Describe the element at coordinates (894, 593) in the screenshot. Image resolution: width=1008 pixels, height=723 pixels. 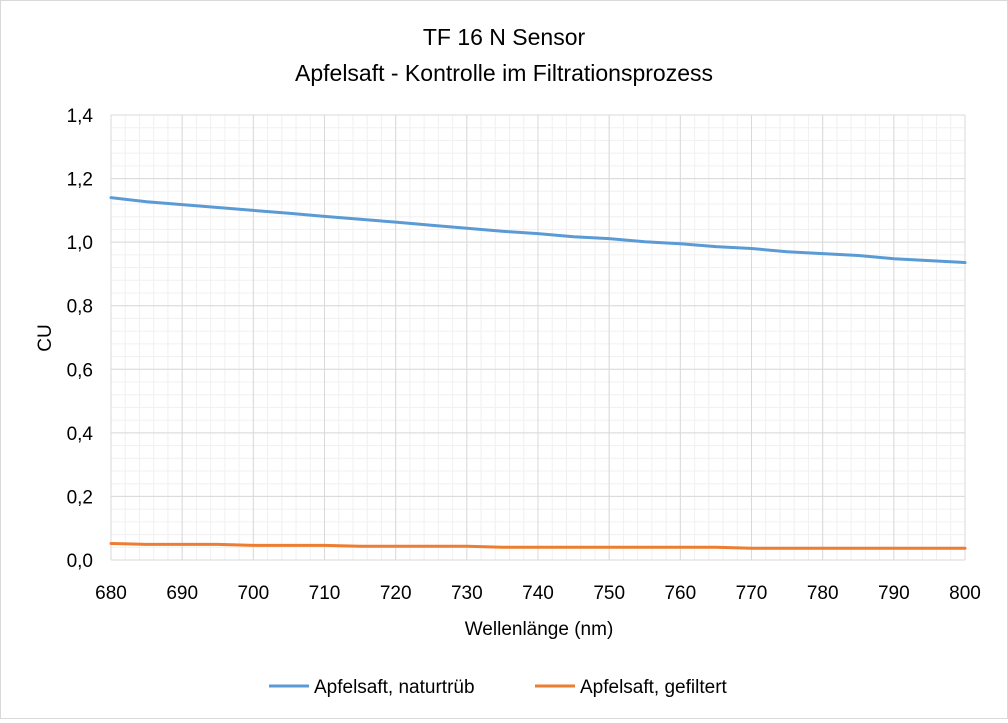
I see `x-tick-label: 790` at that location.